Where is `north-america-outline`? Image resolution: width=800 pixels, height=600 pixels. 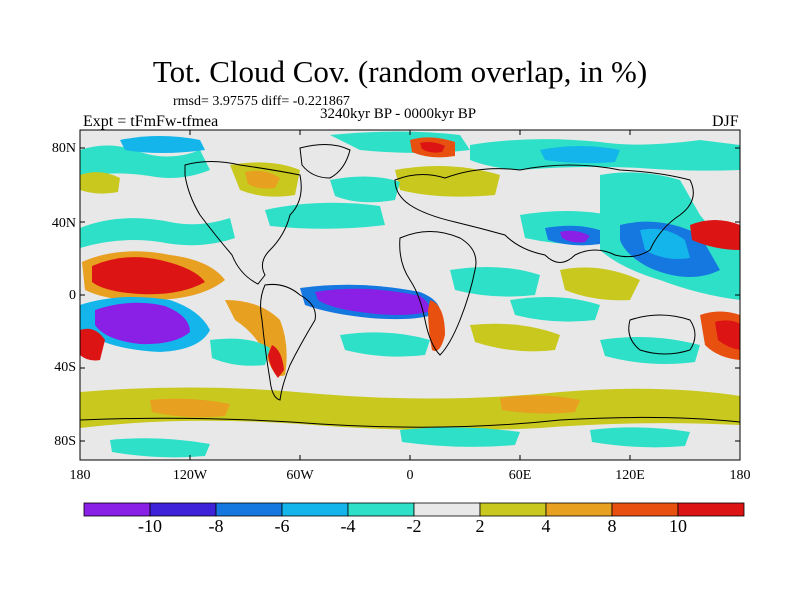 north-america-outline is located at coordinates (243, 223).